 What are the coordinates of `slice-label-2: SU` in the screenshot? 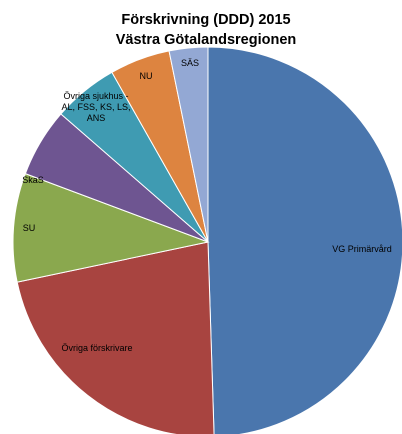 It's located at (29, 228).